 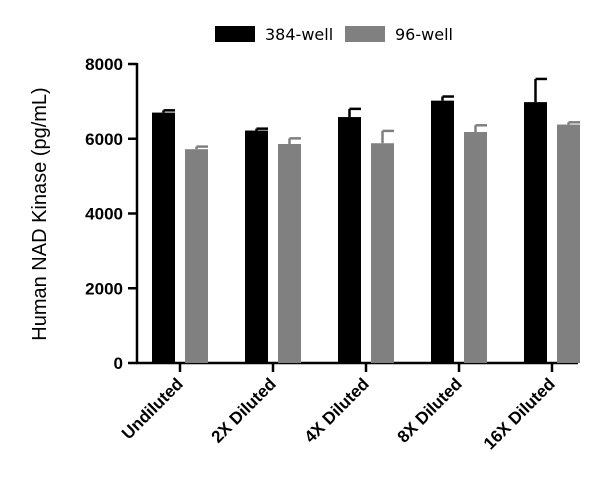 What do you see at coordinates (152, 408) in the screenshot?
I see `x-tick-label: Undiluted` at bounding box center [152, 408].